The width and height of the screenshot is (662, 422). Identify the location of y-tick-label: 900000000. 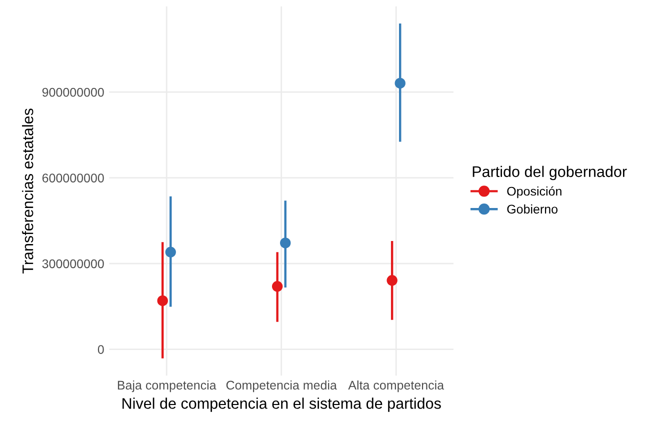
(73, 92).